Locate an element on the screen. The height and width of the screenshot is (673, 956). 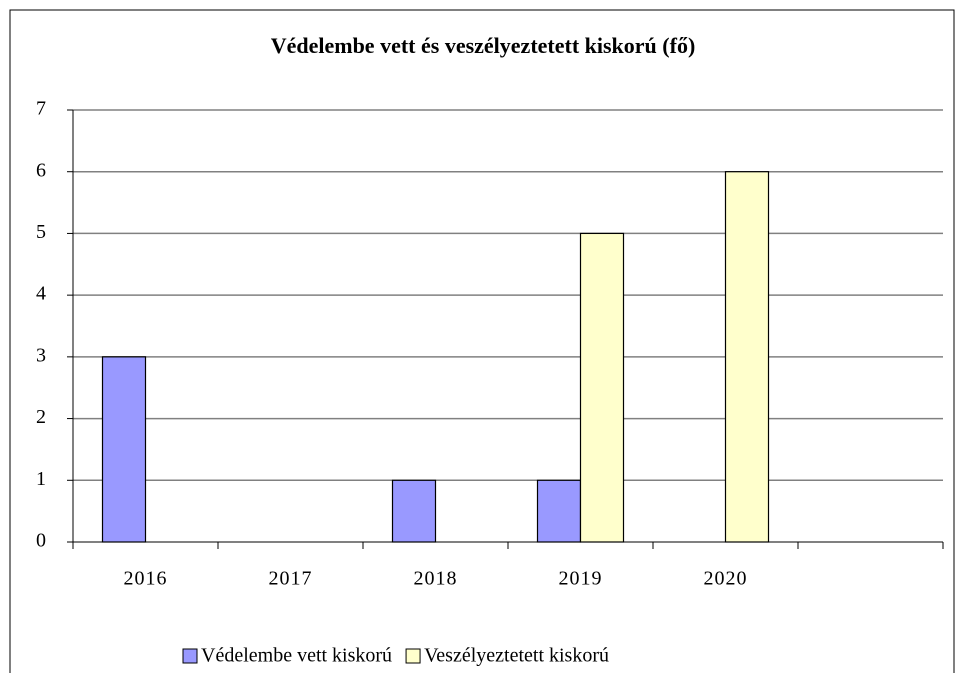
x-tick-label: 2020 is located at coordinates (726, 579).